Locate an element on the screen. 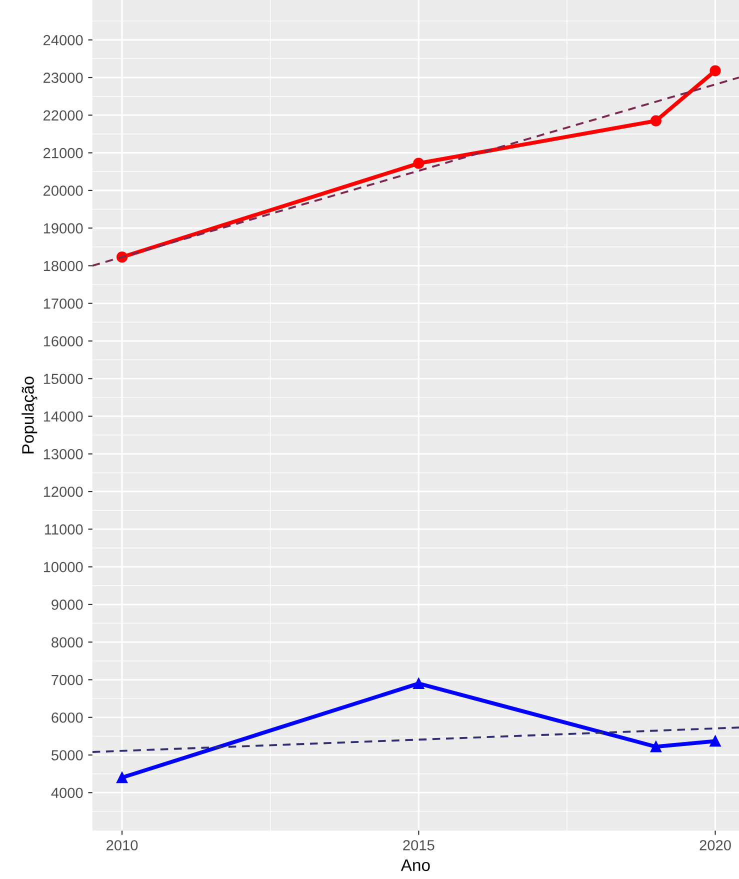 This screenshot has width=739, height=879. x-tick-label: 2015 is located at coordinates (418, 845).